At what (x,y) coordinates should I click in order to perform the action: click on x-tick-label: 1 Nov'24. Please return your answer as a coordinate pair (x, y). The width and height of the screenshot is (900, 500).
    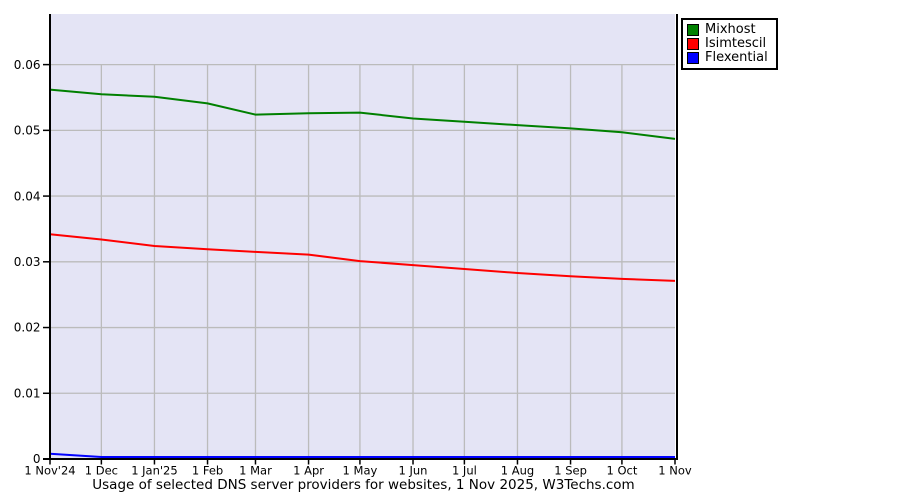
    Looking at the image, I should click on (49, 471).